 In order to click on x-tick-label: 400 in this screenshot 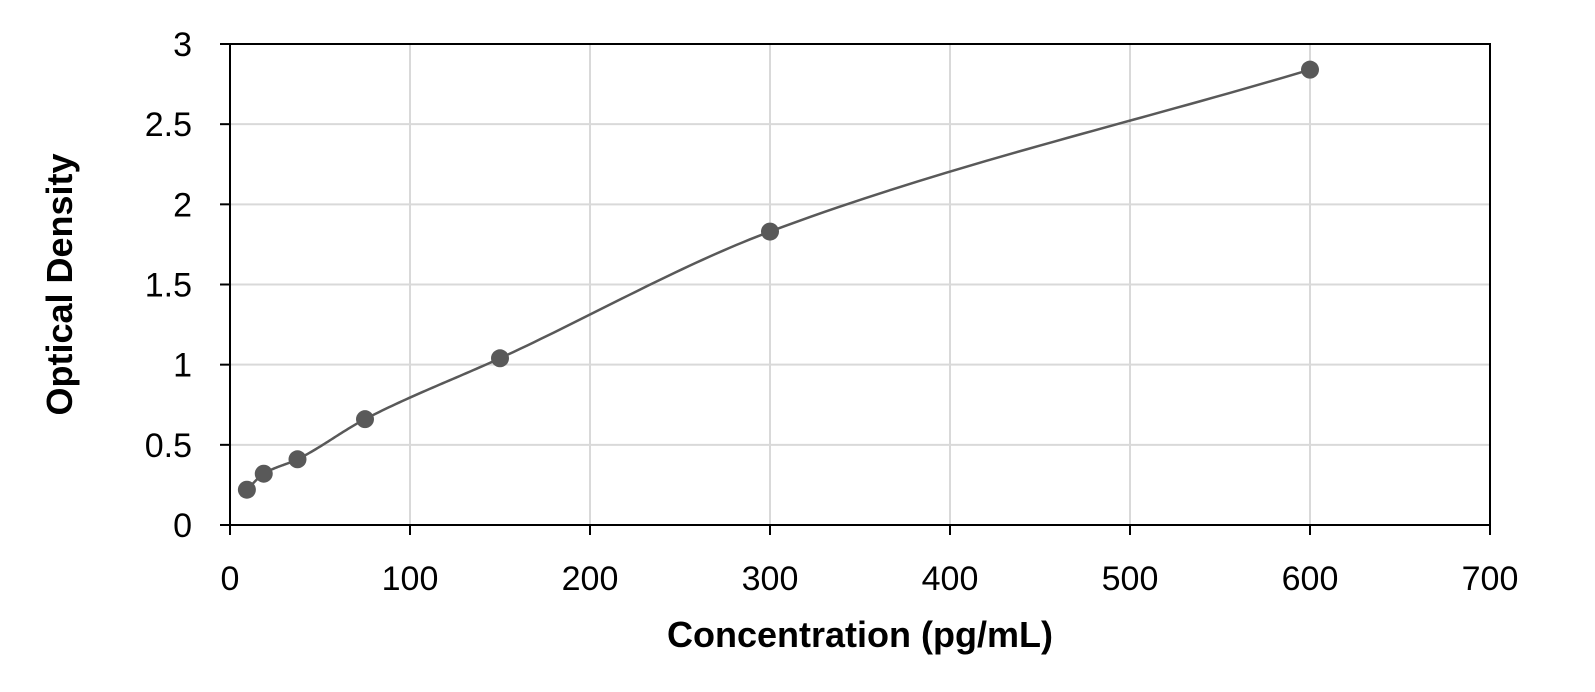, I will do `click(950, 579)`.